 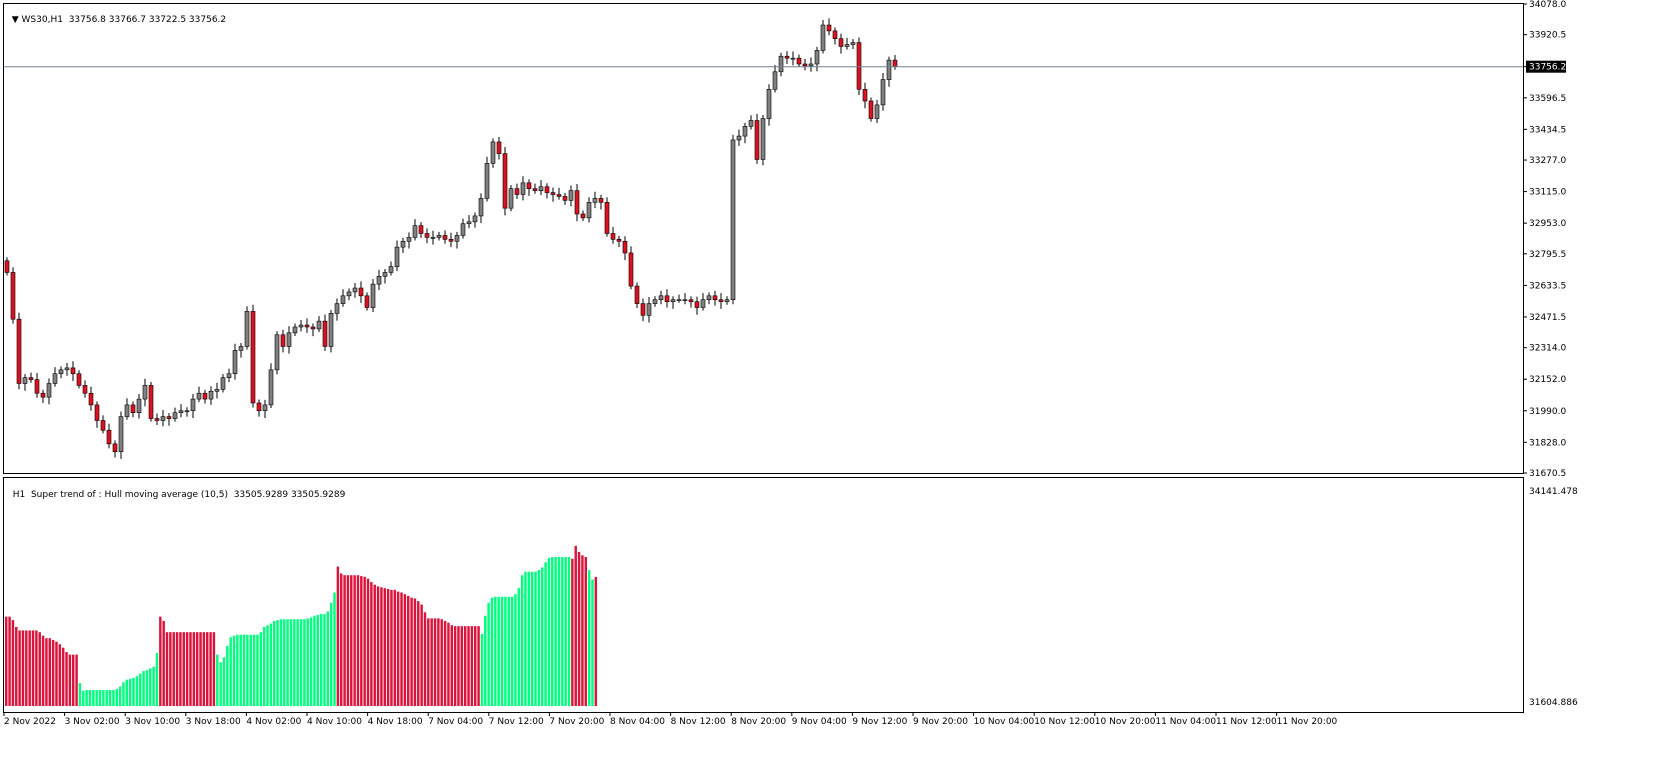 What do you see at coordinates (42, 20) in the screenshot?
I see `symbol-timeframe: WS30,H1` at bounding box center [42, 20].